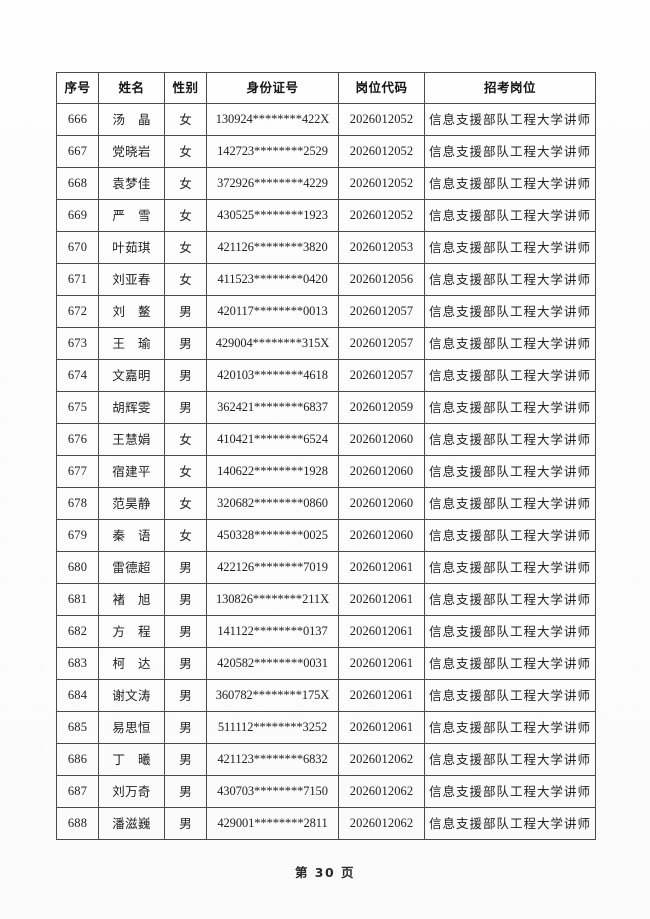 The width and height of the screenshot is (650, 919). What do you see at coordinates (325, 872) in the screenshot?
I see `page-number-footer: 第 30 页` at bounding box center [325, 872].